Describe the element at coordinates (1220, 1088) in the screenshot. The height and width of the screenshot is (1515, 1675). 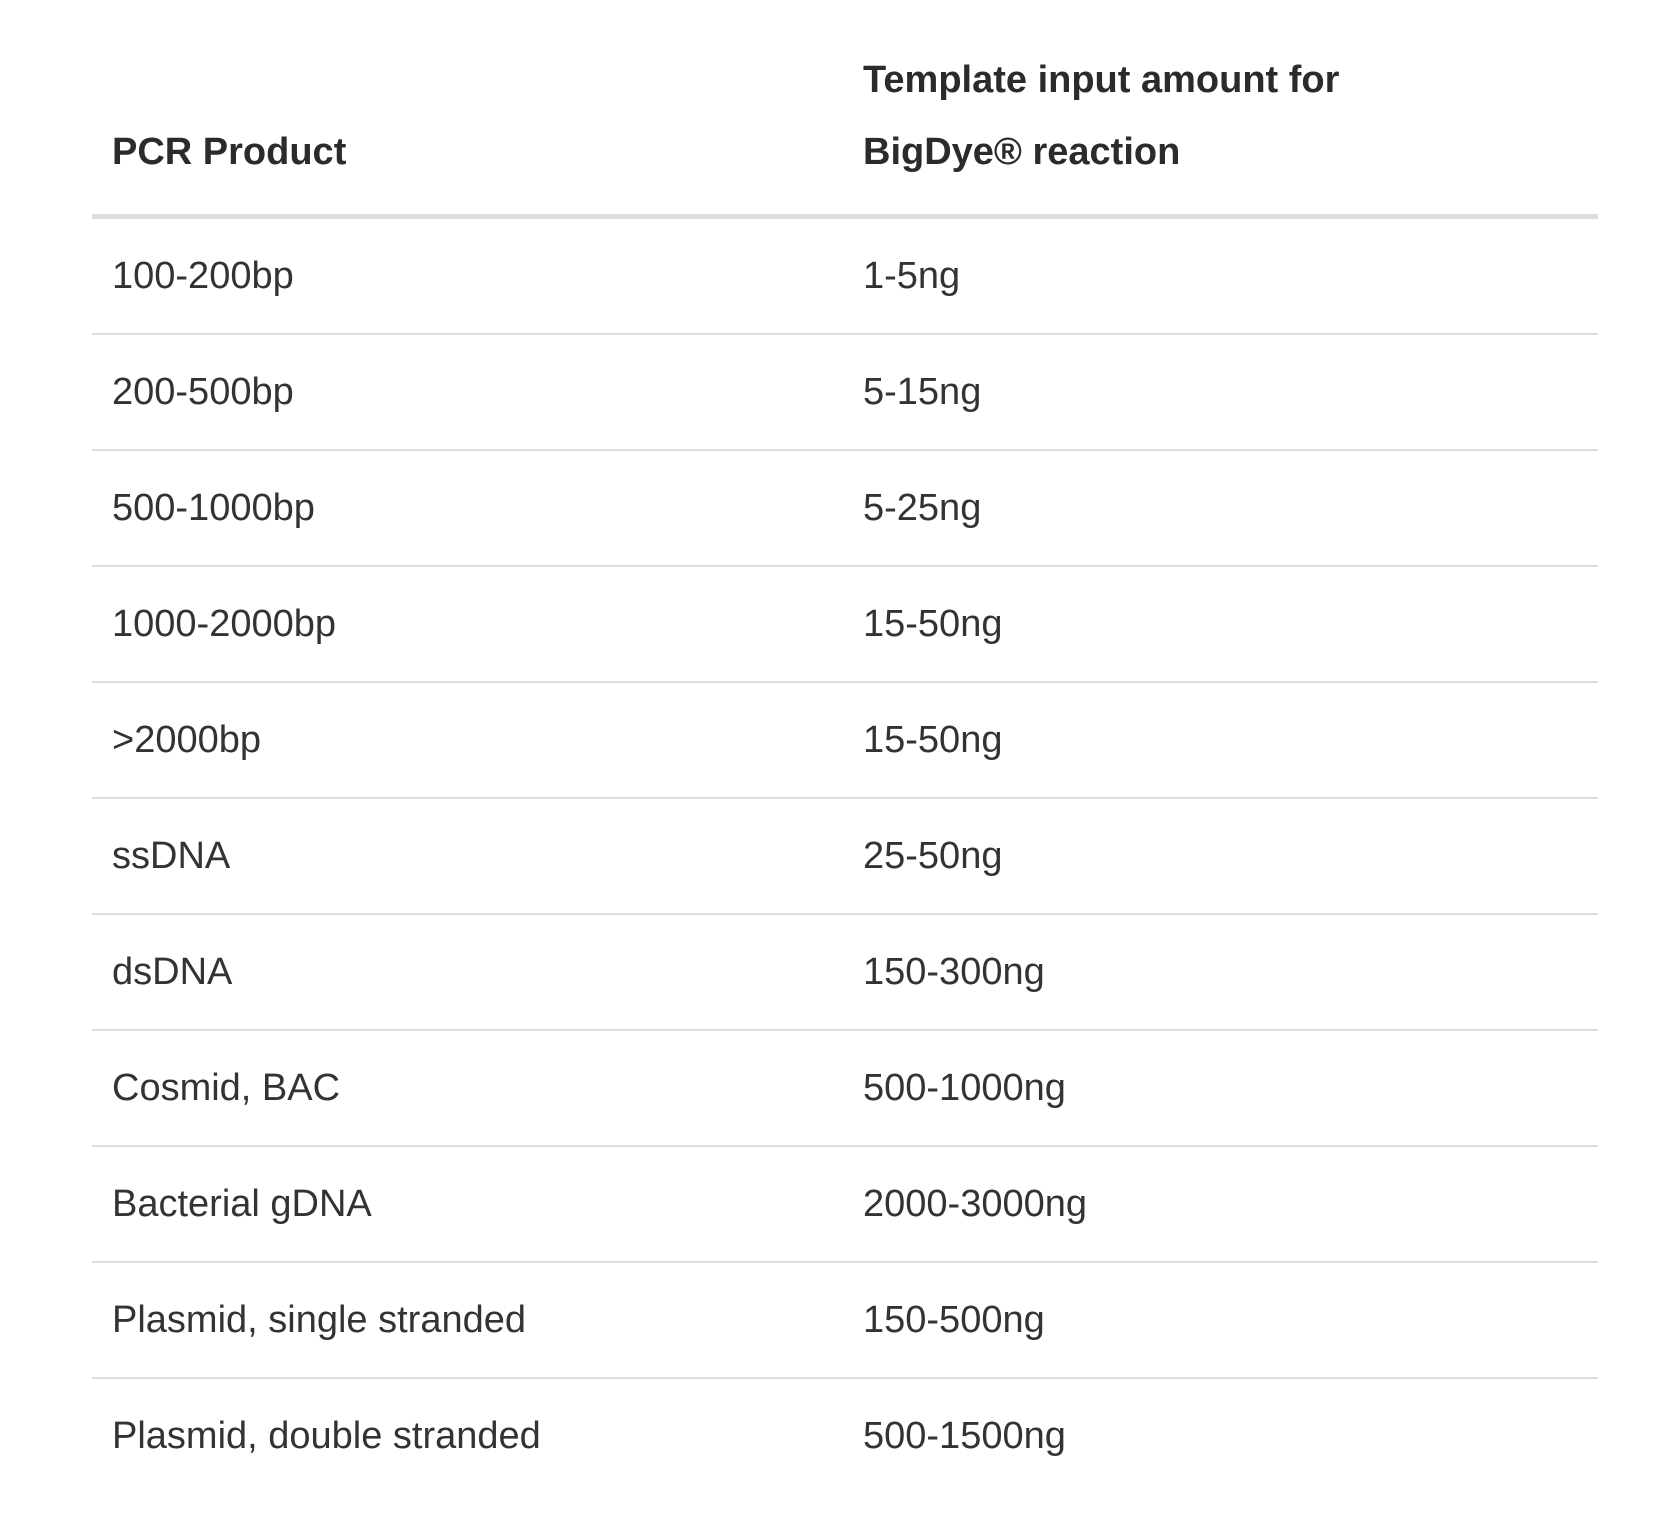
I see `cell-amount: 500-1000ng` at that location.